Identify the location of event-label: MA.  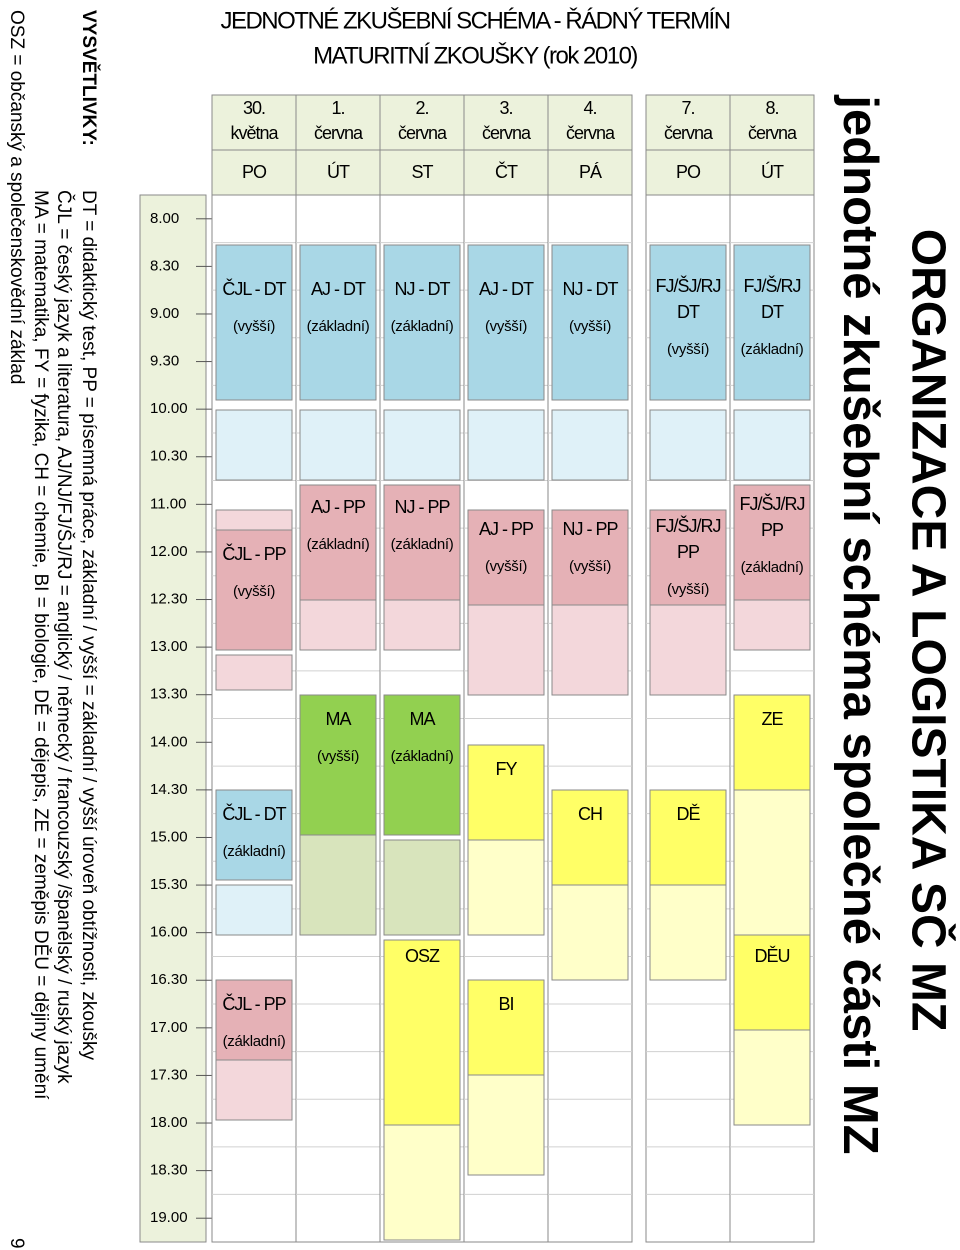
(339, 719).